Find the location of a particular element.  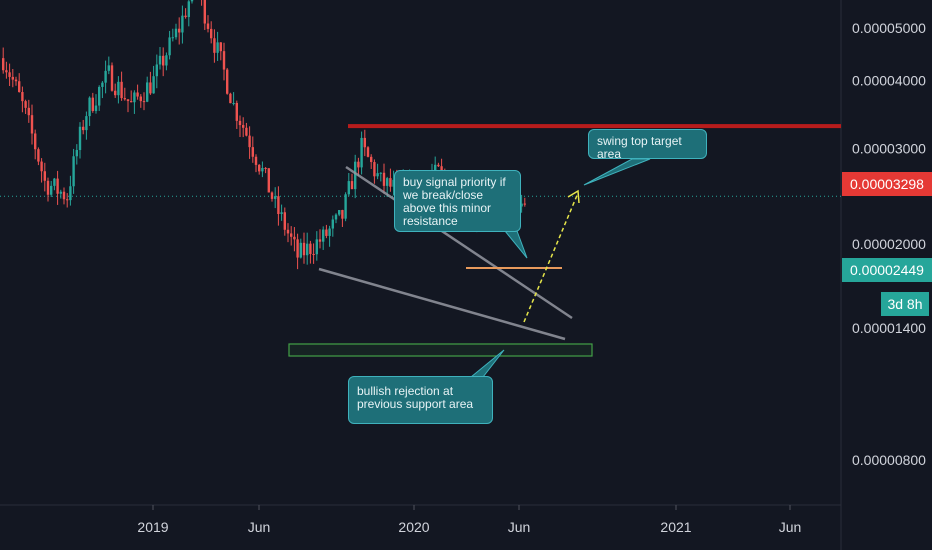

x-tick-label: 2020 is located at coordinates (413, 527).